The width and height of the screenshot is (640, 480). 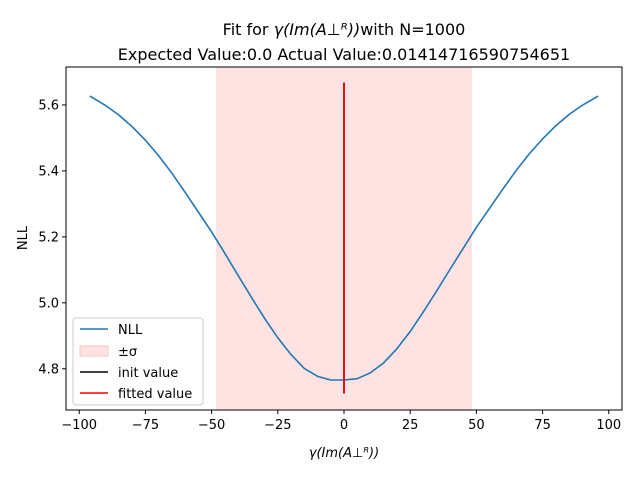 I want to click on y-tick-label: 5.4, so click(x=48, y=171).